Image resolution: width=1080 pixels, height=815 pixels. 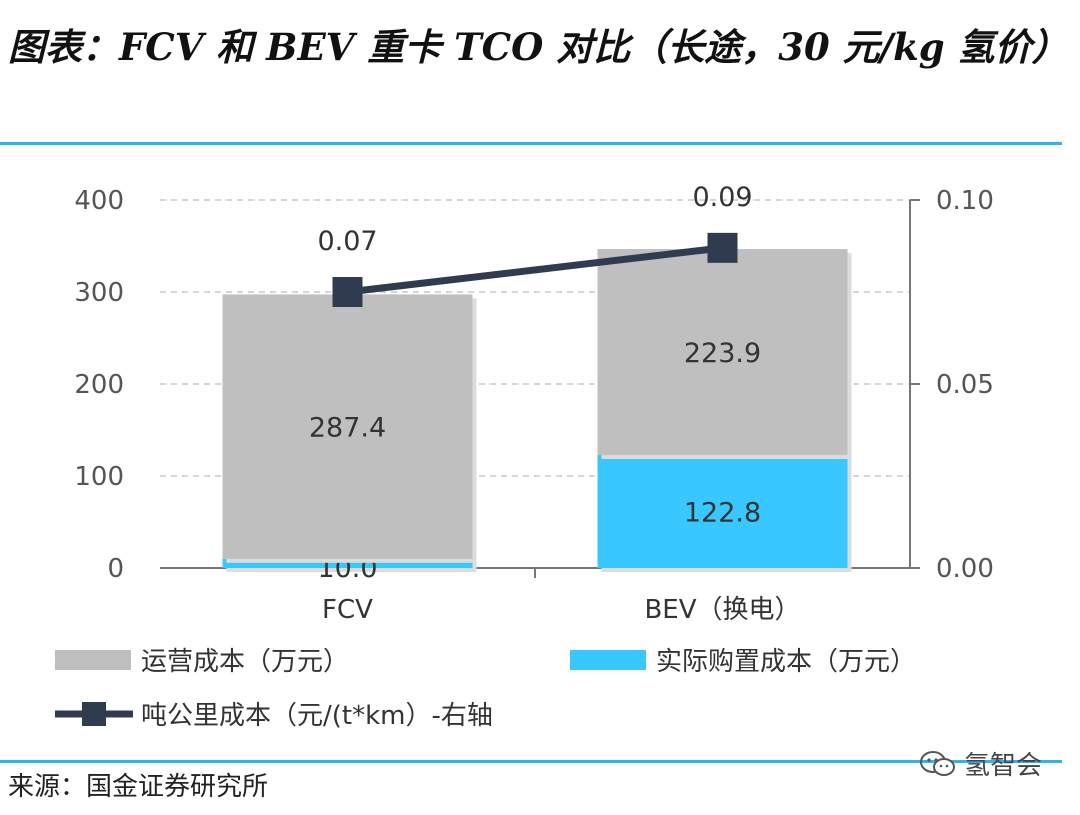 I want to click on y-left-tick-label: 0, so click(x=115, y=569).